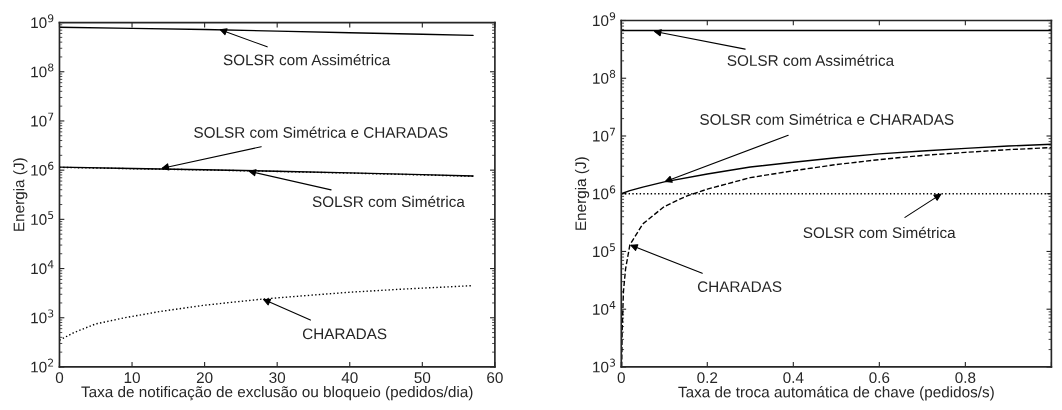  What do you see at coordinates (879, 378) in the screenshot?
I see `x-tick-label: 0.6` at bounding box center [879, 378].